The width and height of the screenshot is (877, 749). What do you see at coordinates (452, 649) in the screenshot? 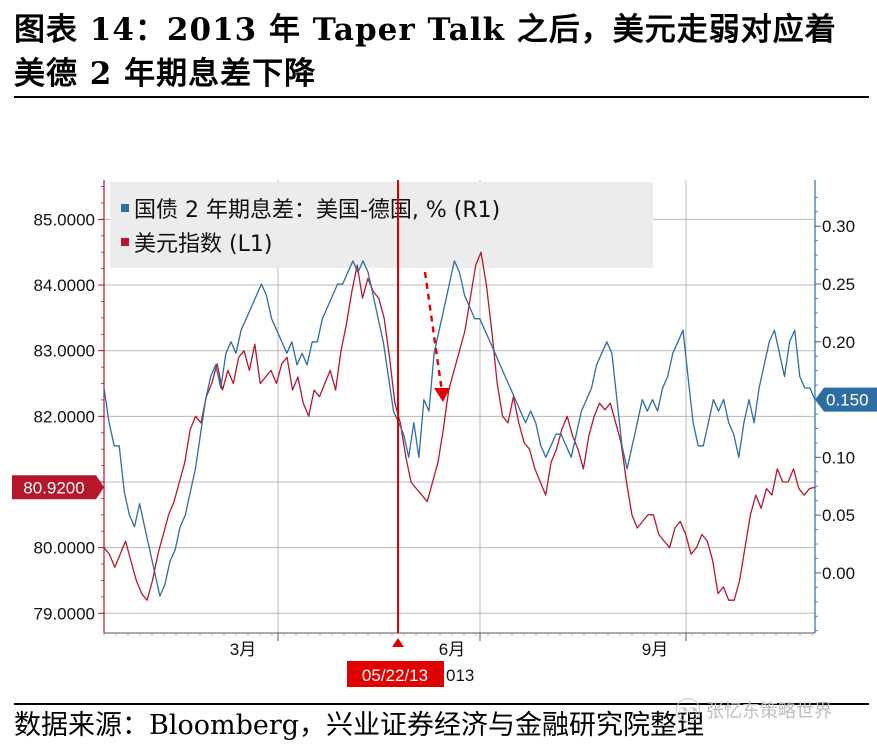
I see `x-tick-label: 6月` at bounding box center [452, 649].